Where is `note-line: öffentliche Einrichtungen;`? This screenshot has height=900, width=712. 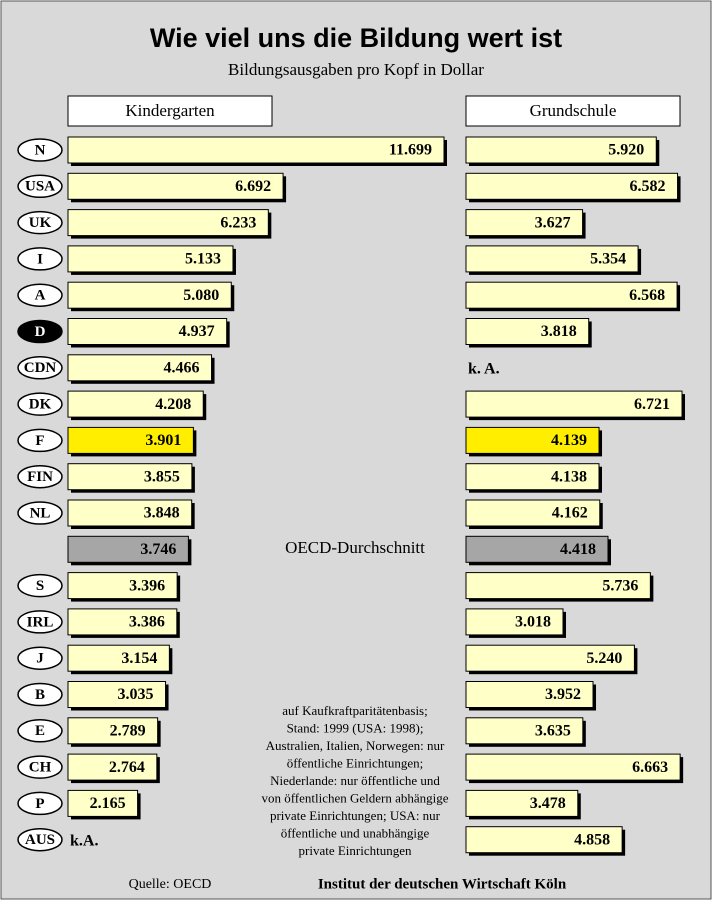 note-line: öffentliche Einrichtungen; is located at coordinates (355, 762).